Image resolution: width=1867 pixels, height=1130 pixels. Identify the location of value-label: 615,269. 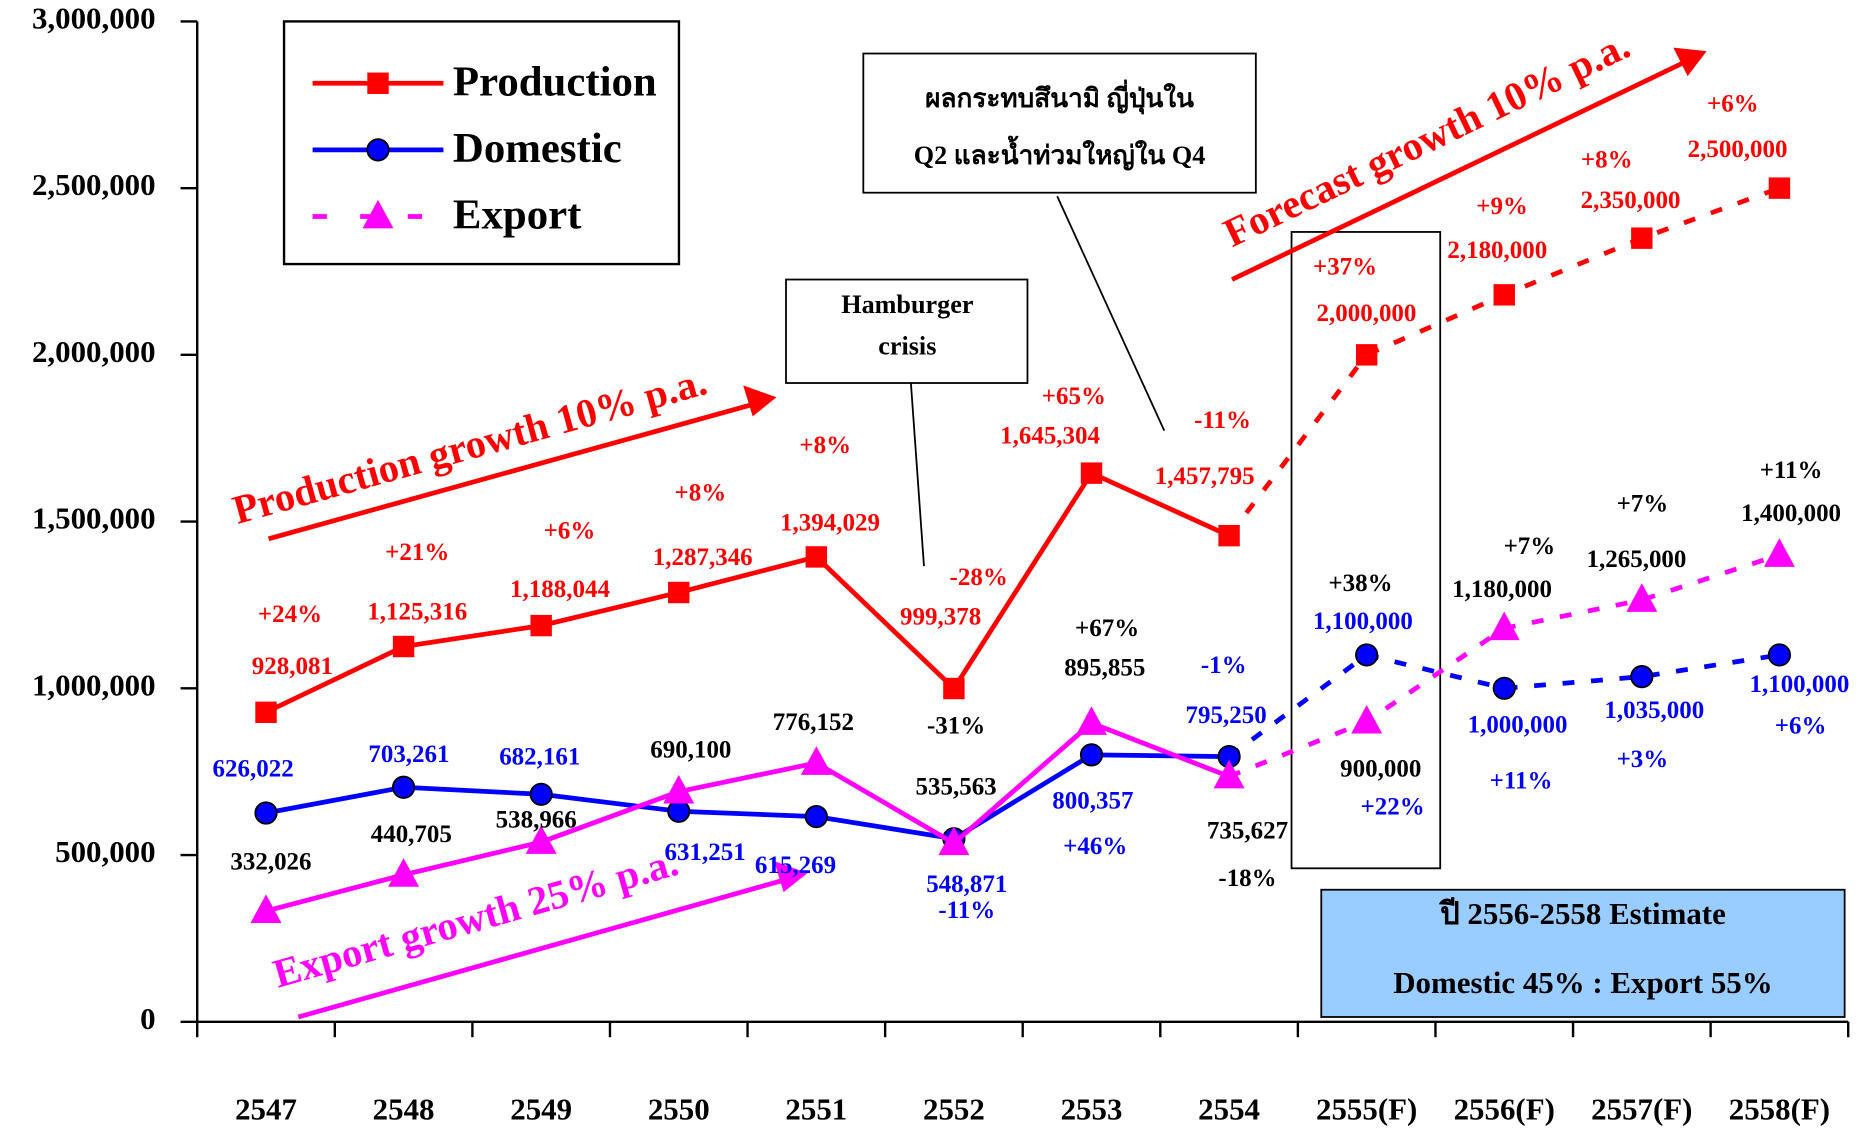
(795, 865).